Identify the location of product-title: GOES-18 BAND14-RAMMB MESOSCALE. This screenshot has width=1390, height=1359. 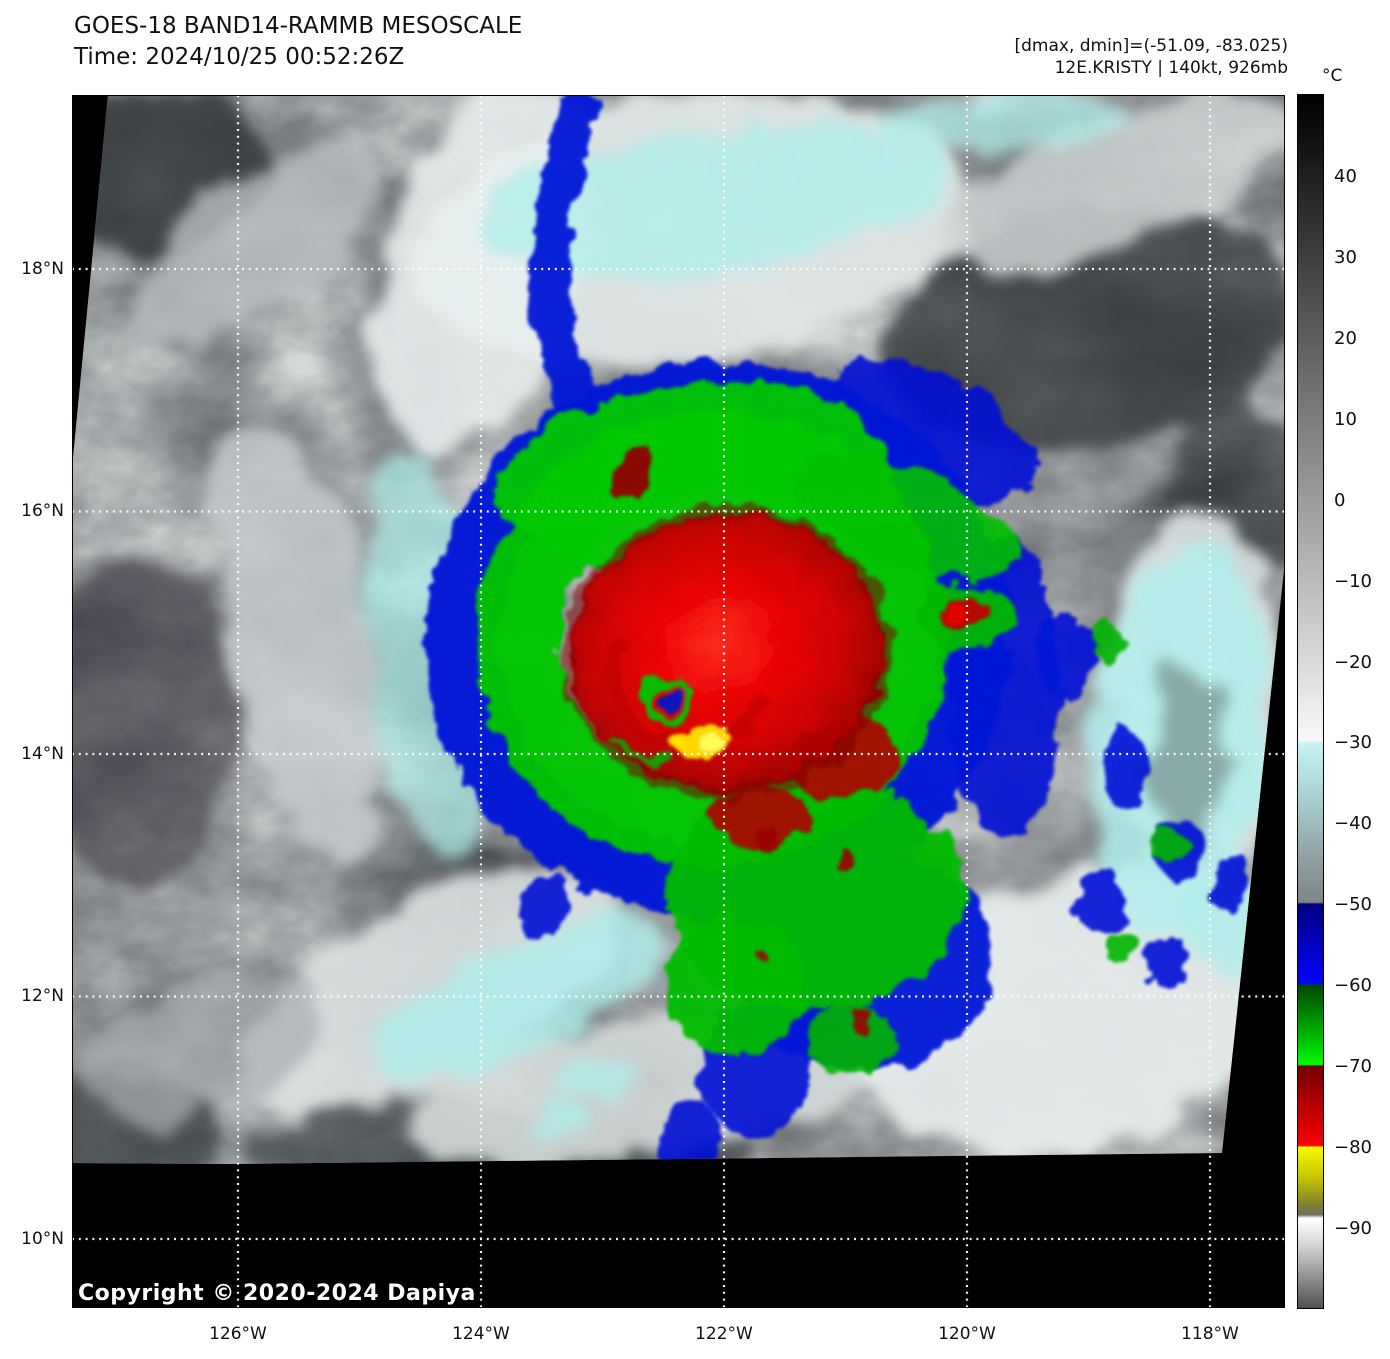
(298, 26).